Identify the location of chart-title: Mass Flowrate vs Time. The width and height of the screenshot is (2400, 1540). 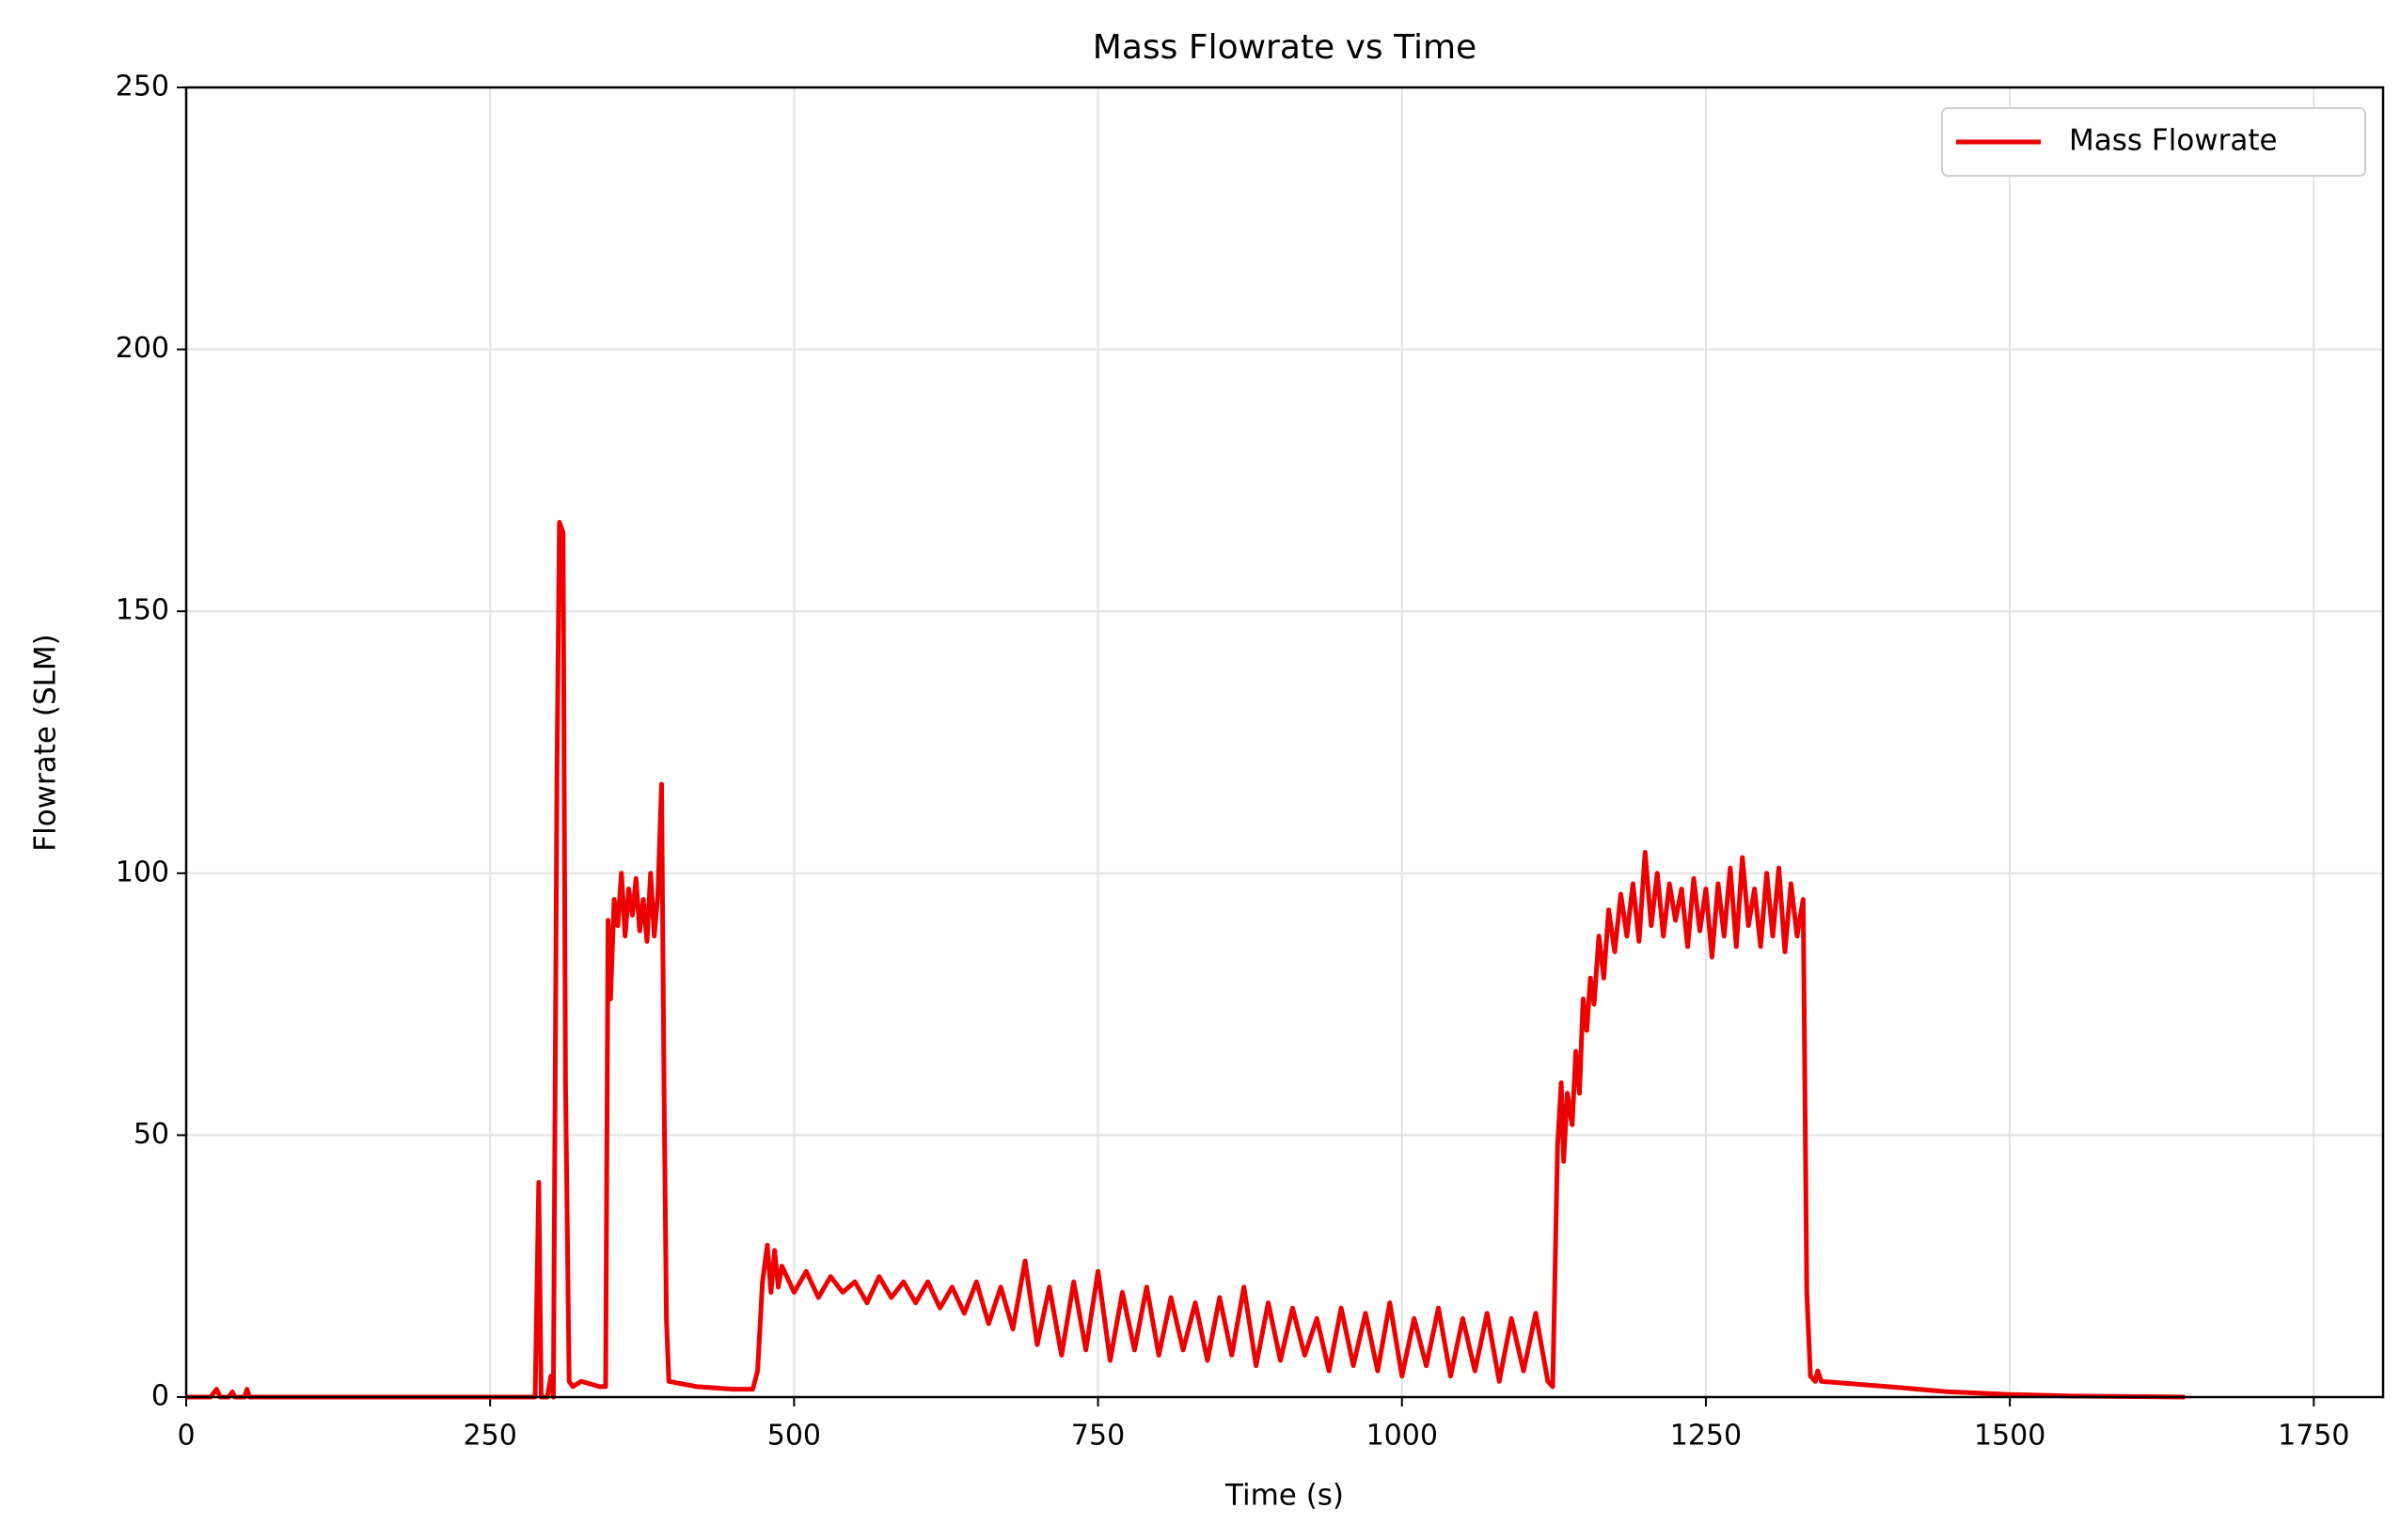
(1284, 47).